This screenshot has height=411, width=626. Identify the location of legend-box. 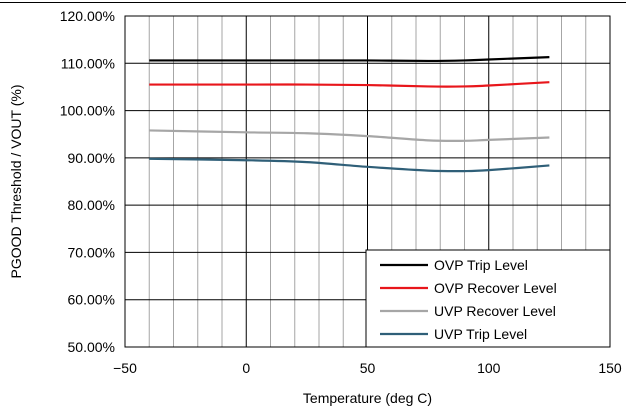
(488, 298).